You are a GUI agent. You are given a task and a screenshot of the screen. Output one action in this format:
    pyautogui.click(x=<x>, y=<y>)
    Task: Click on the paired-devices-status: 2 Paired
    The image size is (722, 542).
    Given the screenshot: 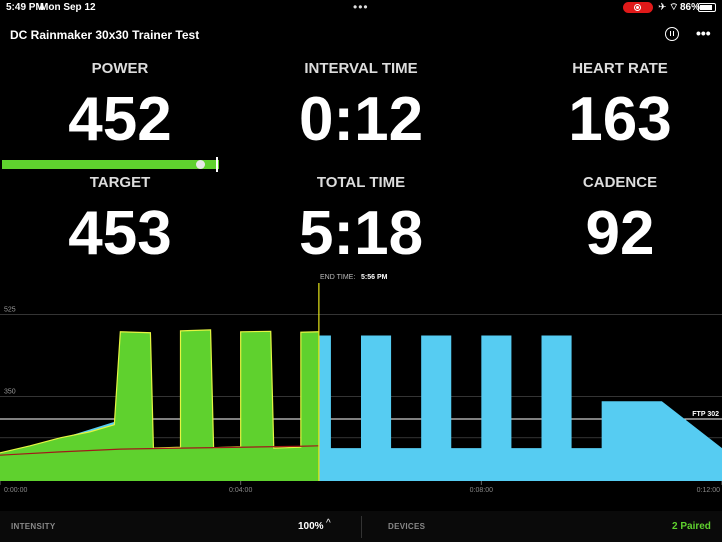 What is the action you would take?
    pyautogui.click(x=691, y=526)
    